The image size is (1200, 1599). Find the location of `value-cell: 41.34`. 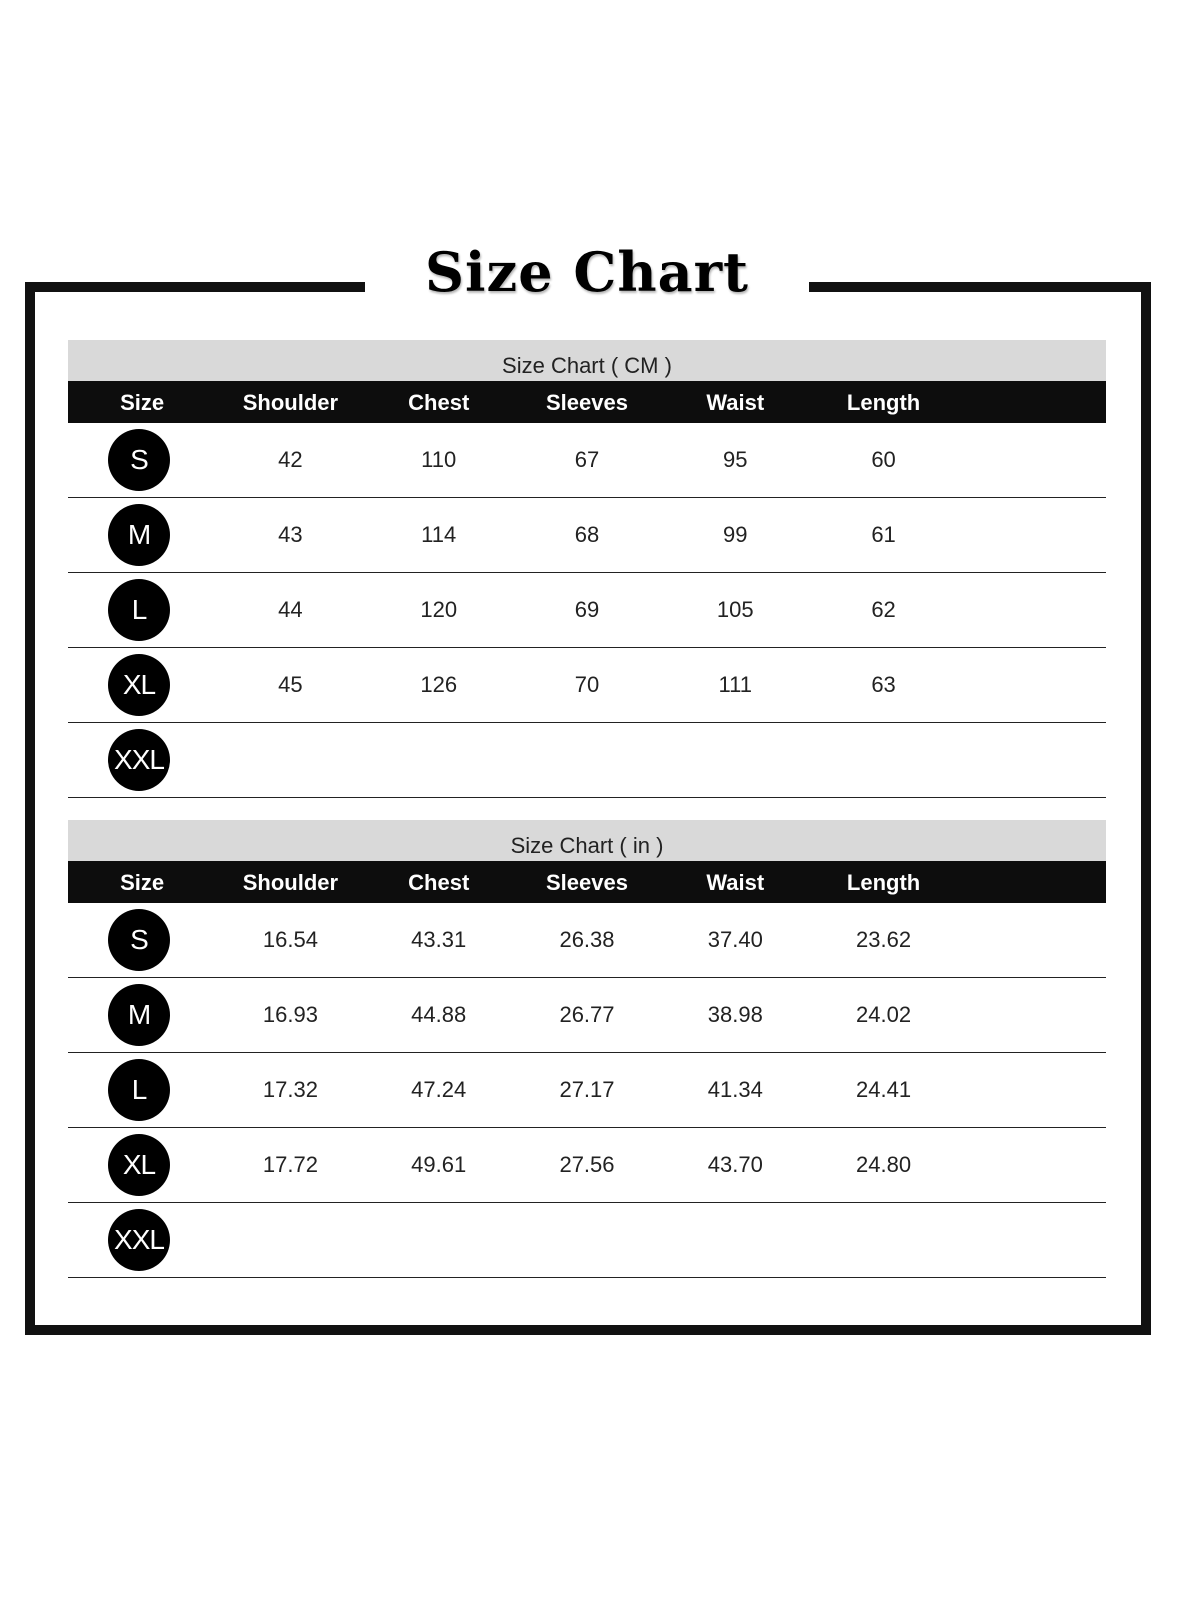

value-cell: 41.34 is located at coordinates (735, 1089).